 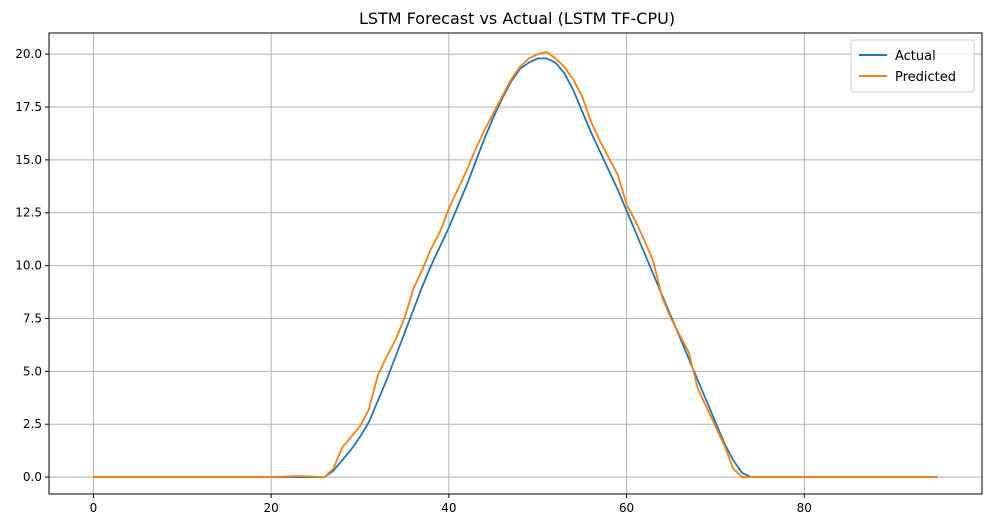 What do you see at coordinates (448, 508) in the screenshot?
I see `x-tick-label: 40` at bounding box center [448, 508].